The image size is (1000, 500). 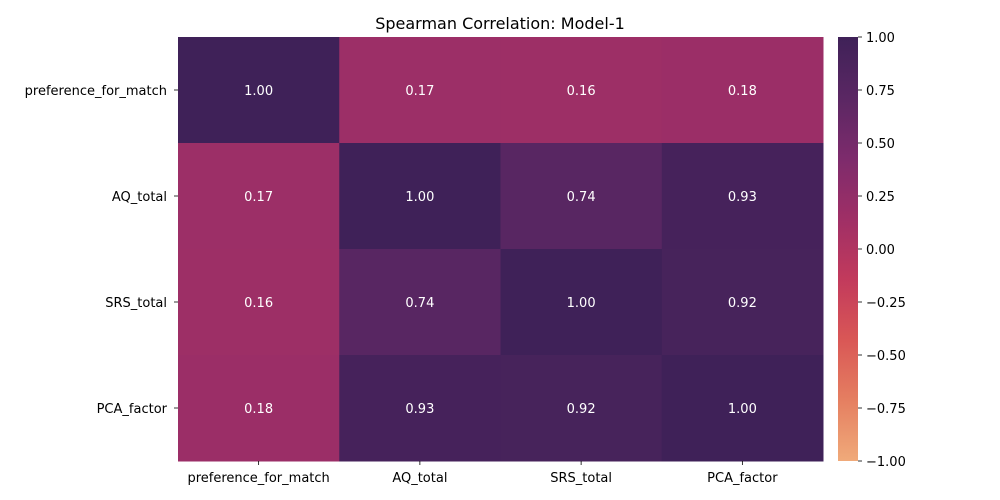 I want to click on y-tick-label: AQ_total, so click(x=139, y=197).